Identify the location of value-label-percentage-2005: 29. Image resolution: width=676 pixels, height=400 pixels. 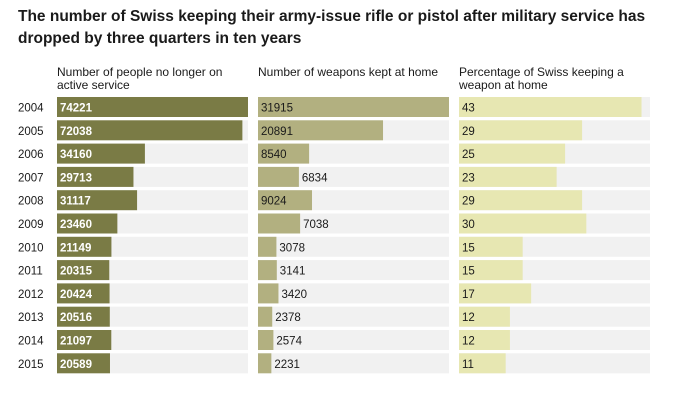
(468, 132).